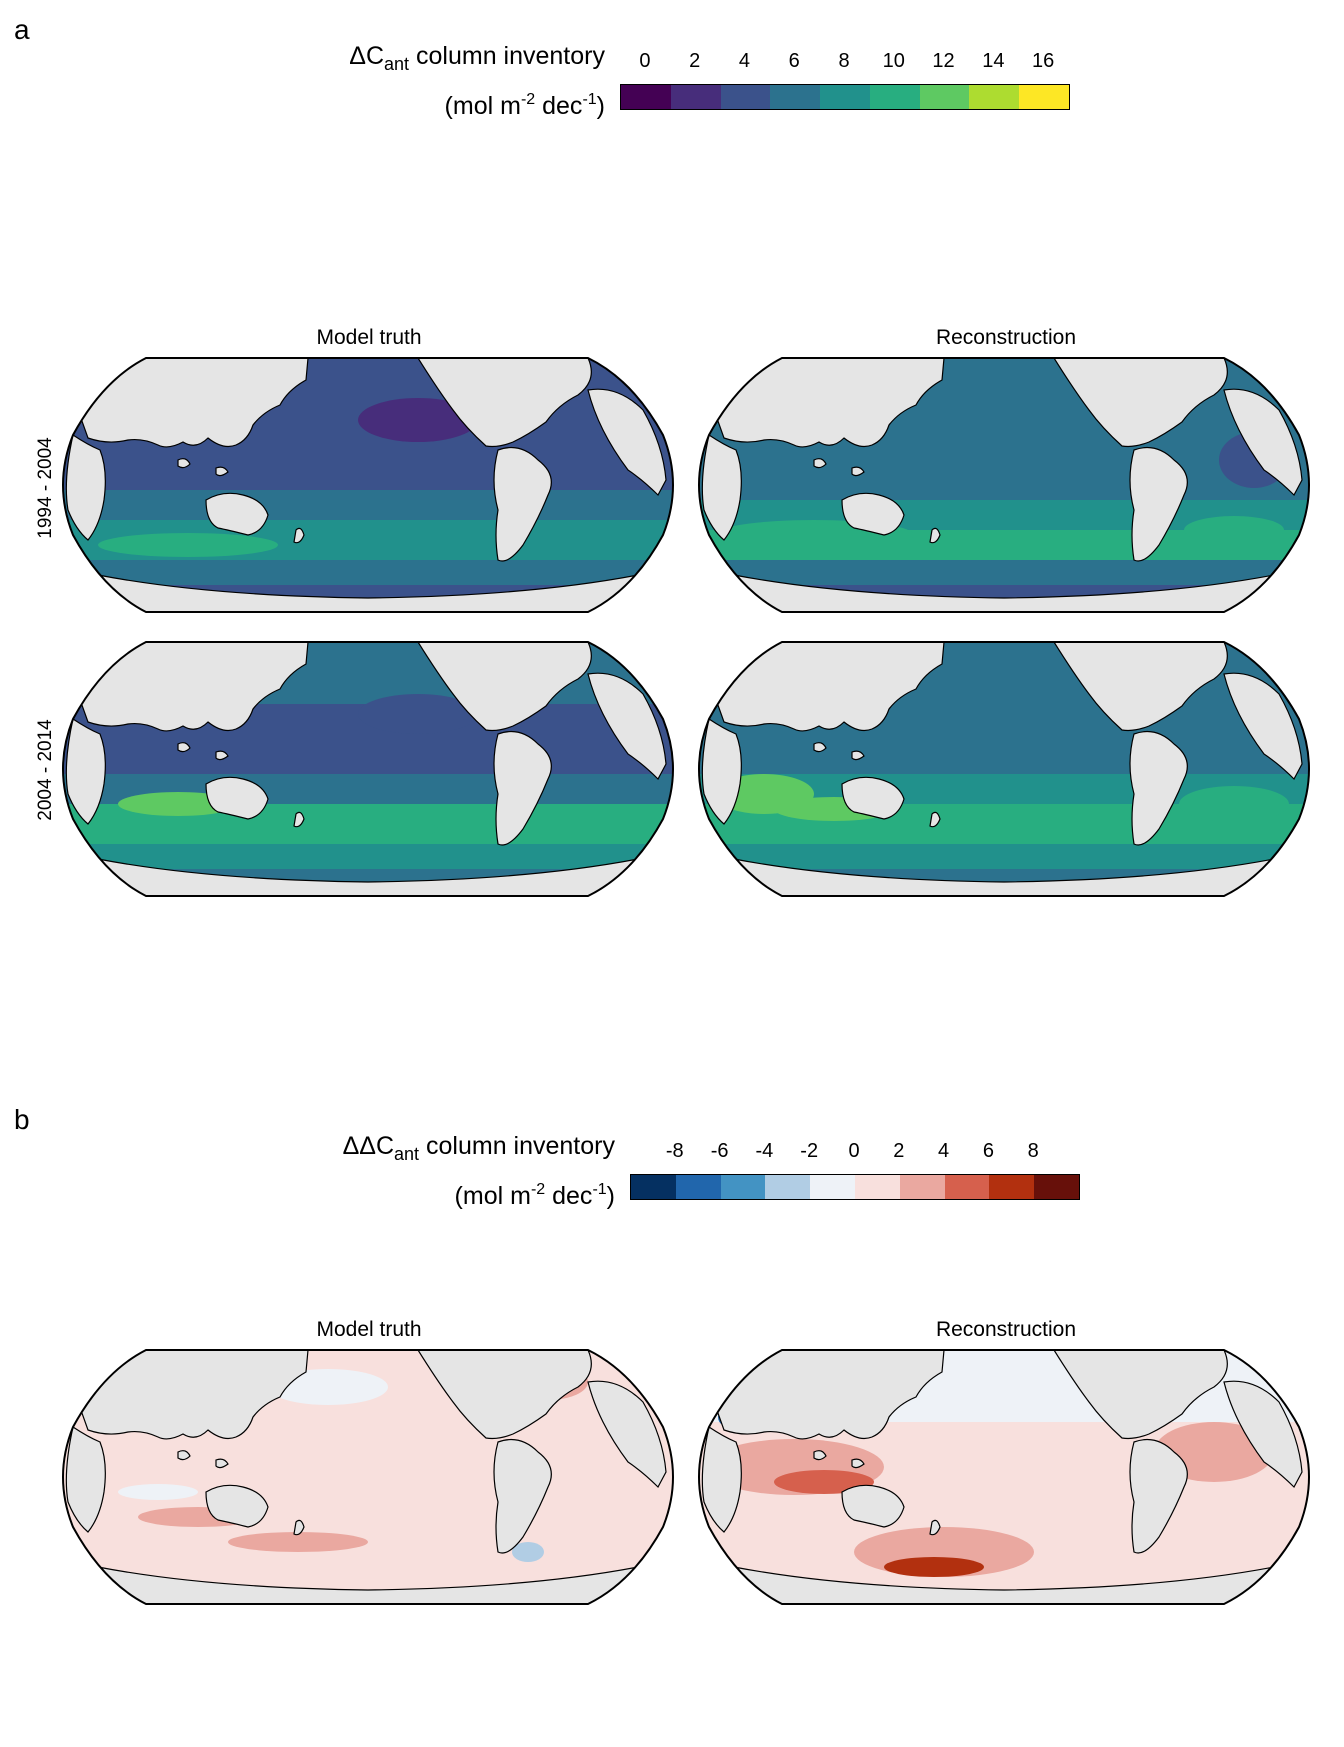 The height and width of the screenshot is (1747, 1344). Describe the element at coordinates (22, 29) in the screenshot. I see `panel-a-letter: a` at that location.